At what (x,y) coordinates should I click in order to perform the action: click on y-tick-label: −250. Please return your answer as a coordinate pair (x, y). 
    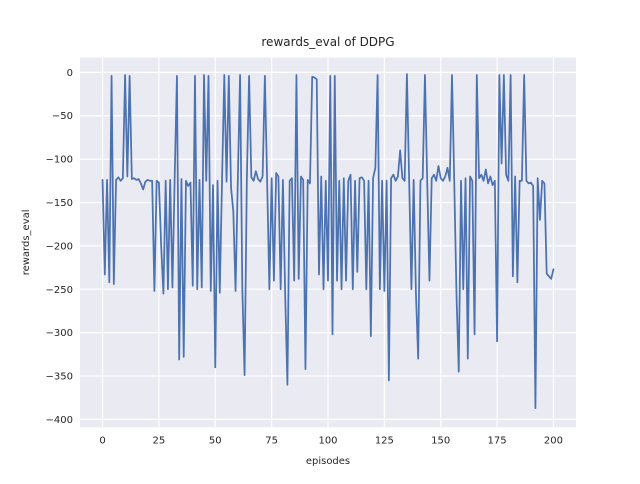
    Looking at the image, I should click on (59, 290).